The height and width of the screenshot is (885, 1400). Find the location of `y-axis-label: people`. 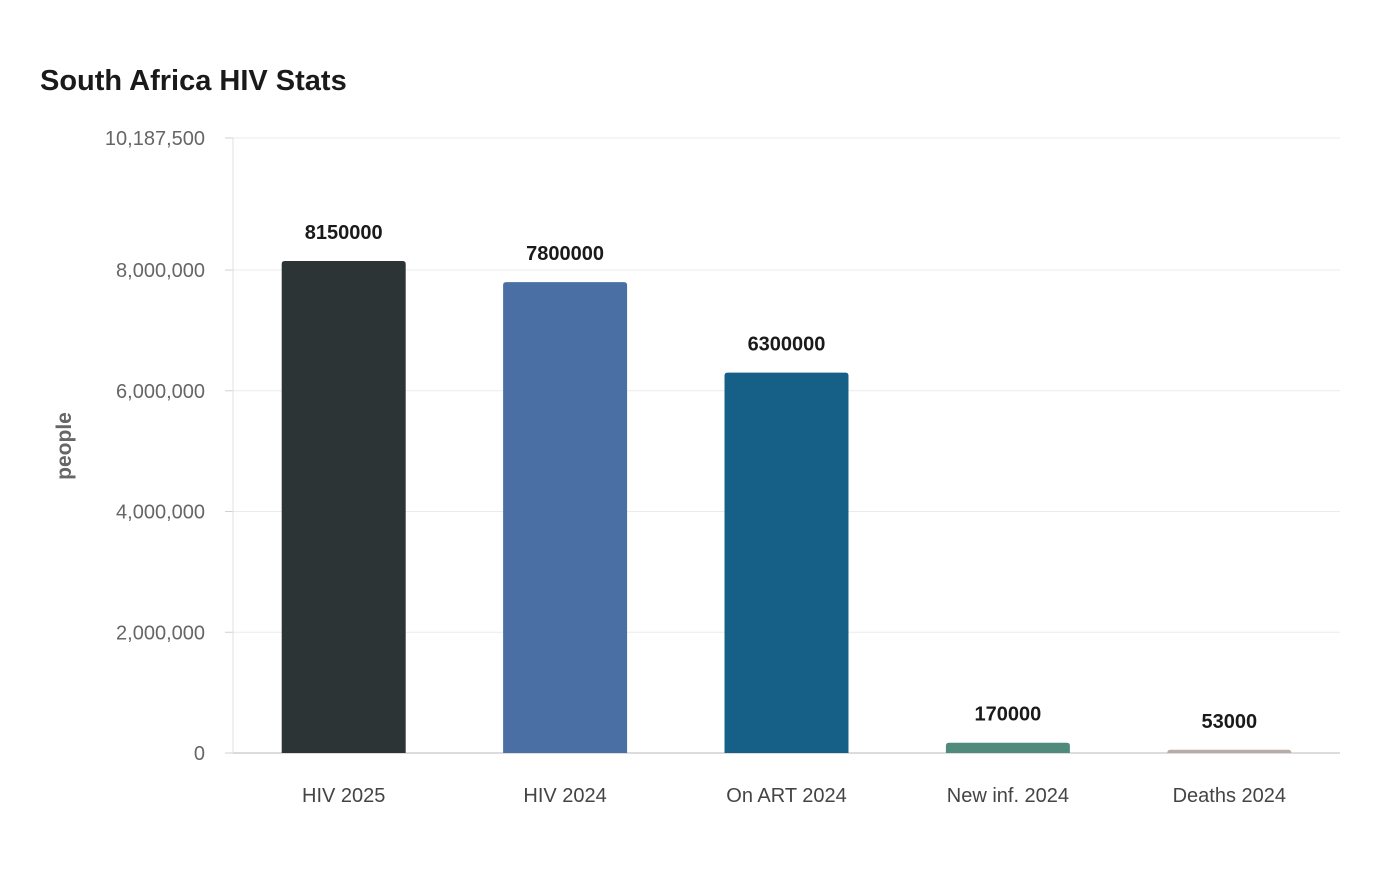

y-axis-label: people is located at coordinates (64, 446).